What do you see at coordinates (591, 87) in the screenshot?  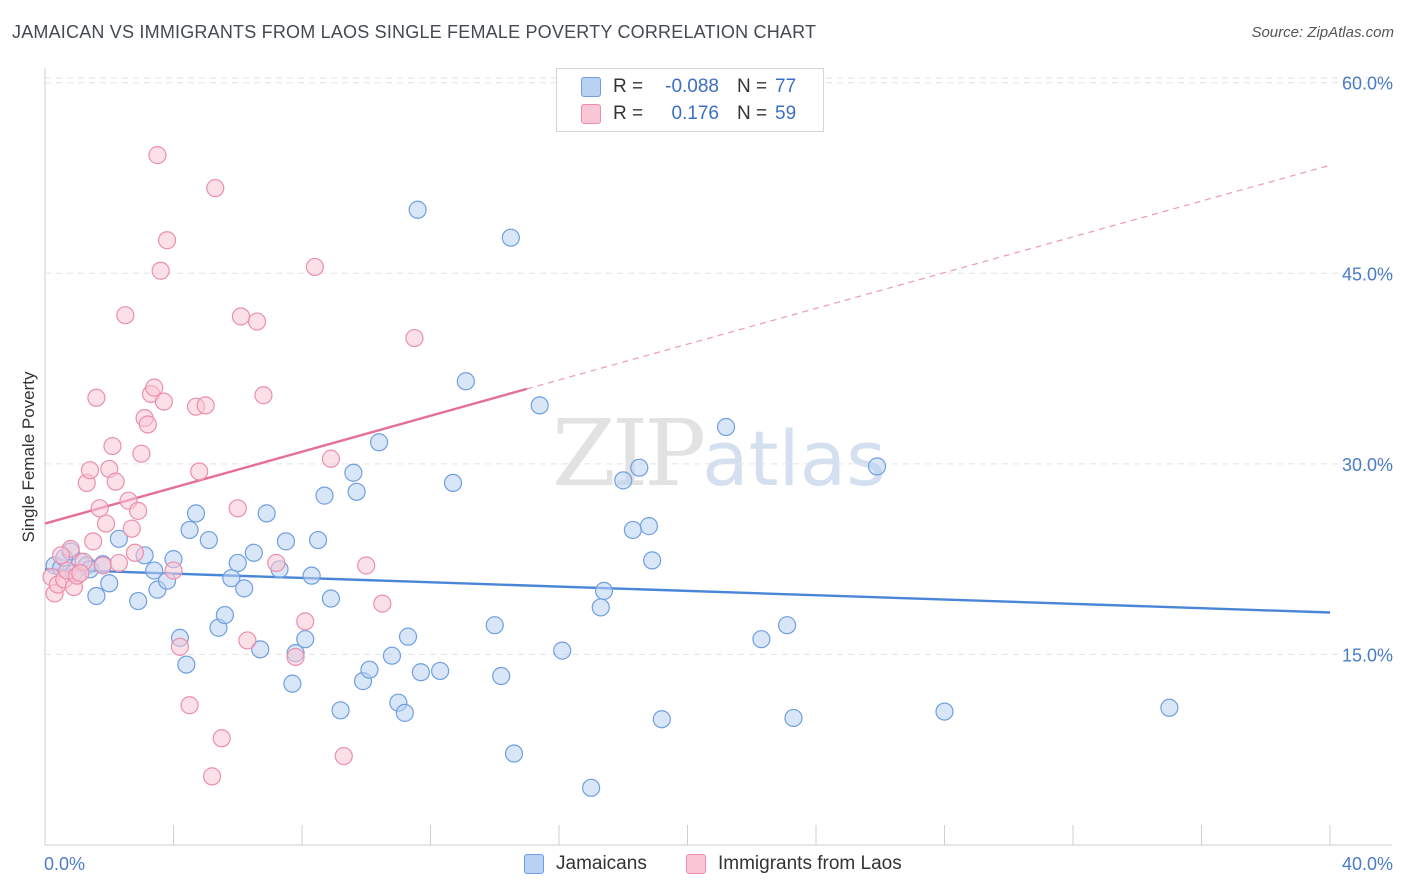 I see `legend-swatch-jamaicans` at bounding box center [591, 87].